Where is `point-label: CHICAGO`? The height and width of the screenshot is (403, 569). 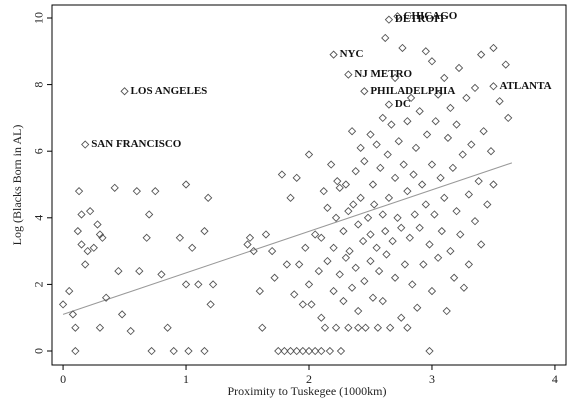
point-label: CHICAGO is located at coordinates (431, 16).